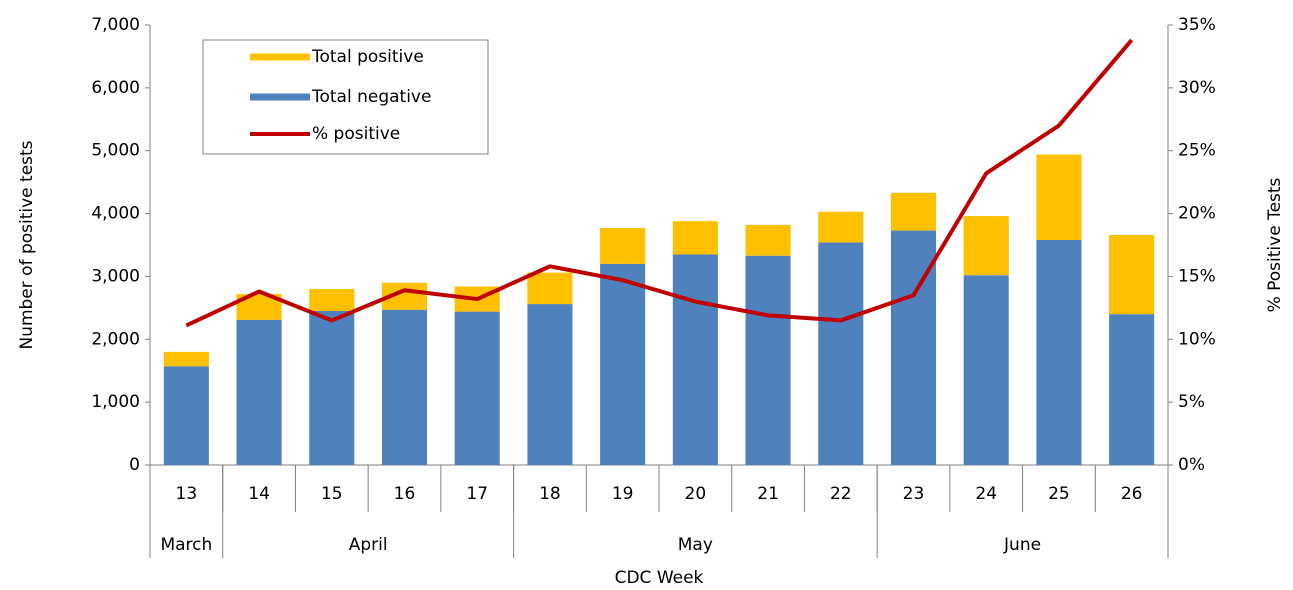 The height and width of the screenshot is (590, 1293). Describe the element at coordinates (115, 339) in the screenshot. I see `y-tick-label: 2,000` at that location.